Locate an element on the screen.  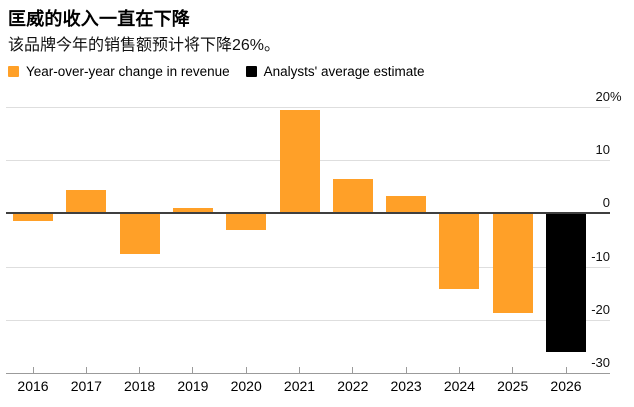
bar-2018 is located at coordinates (139, 233).